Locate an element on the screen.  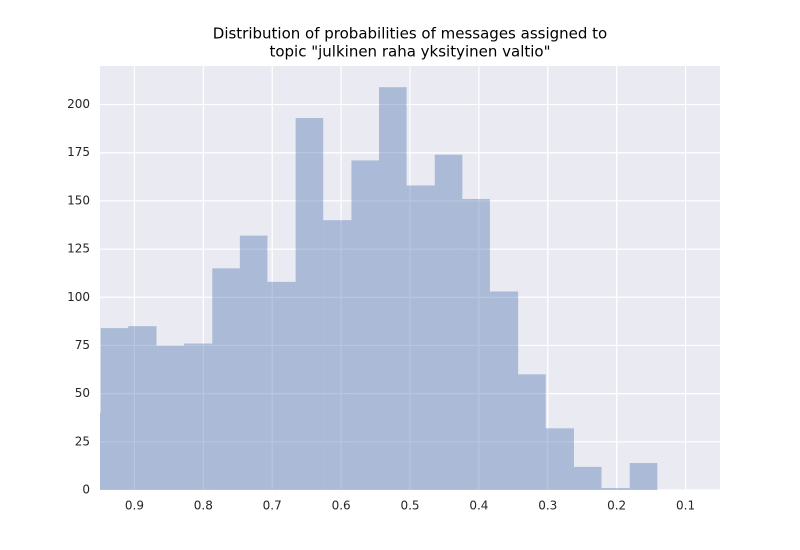
y-tick-label: 50 is located at coordinates (82, 393).